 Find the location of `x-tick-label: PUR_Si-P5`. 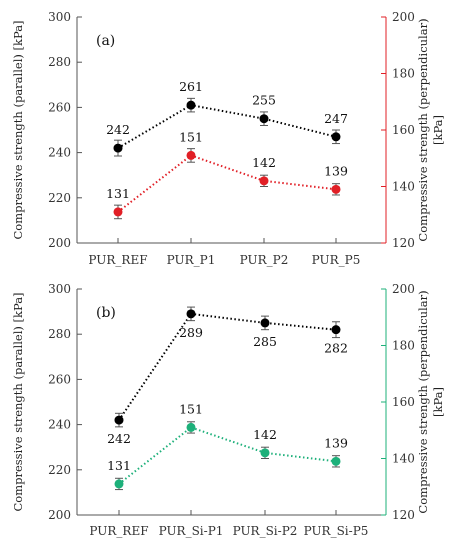

x-tick-label: PUR_Si-P5 is located at coordinates (336, 531).